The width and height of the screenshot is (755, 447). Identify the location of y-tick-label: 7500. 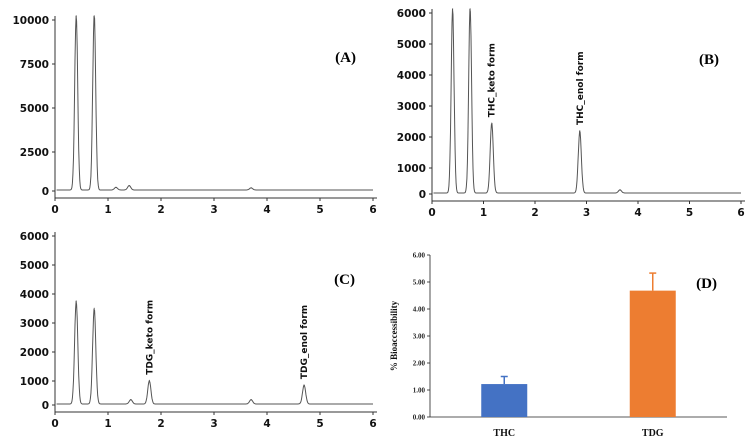
(34, 65).